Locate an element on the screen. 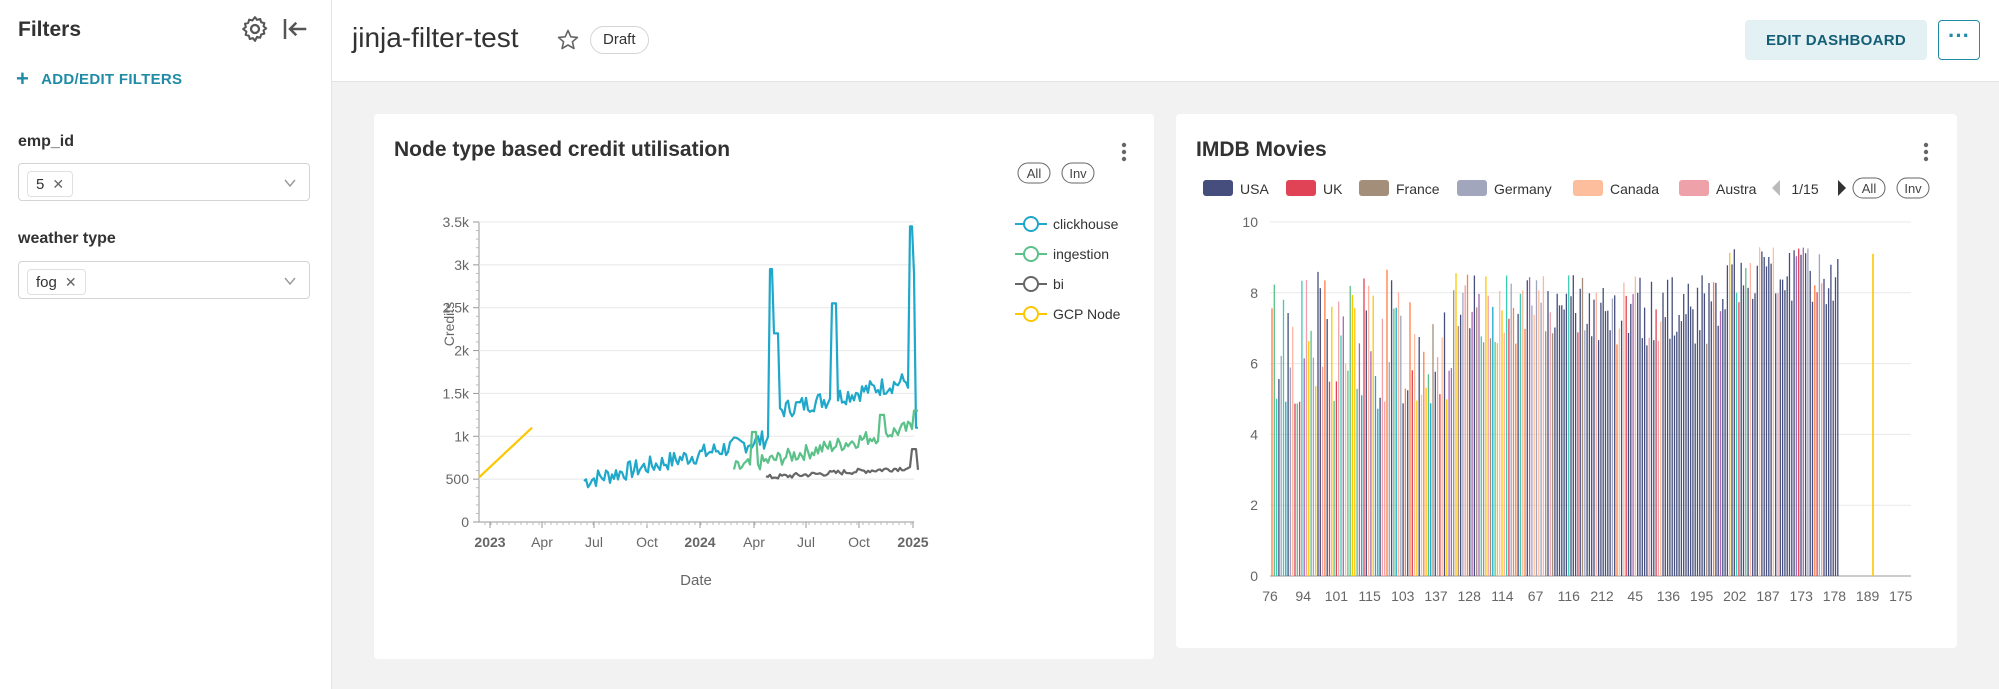 The width and height of the screenshot is (1999, 689). x-tick-label: 137 is located at coordinates (1436, 596).